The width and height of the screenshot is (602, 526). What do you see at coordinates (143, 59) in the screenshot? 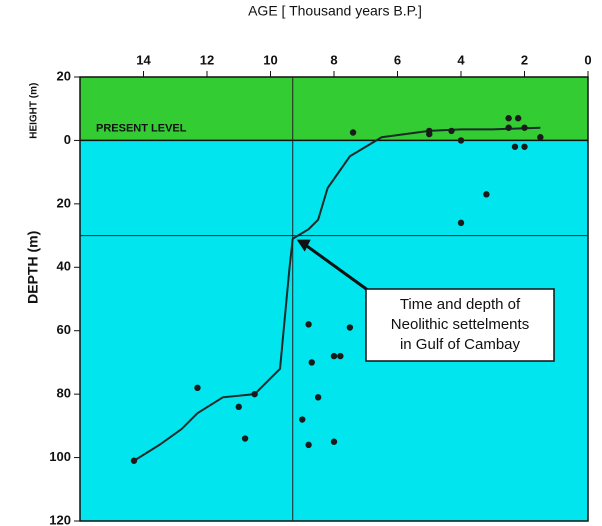
I see `x-tick-label: 14` at bounding box center [143, 59].